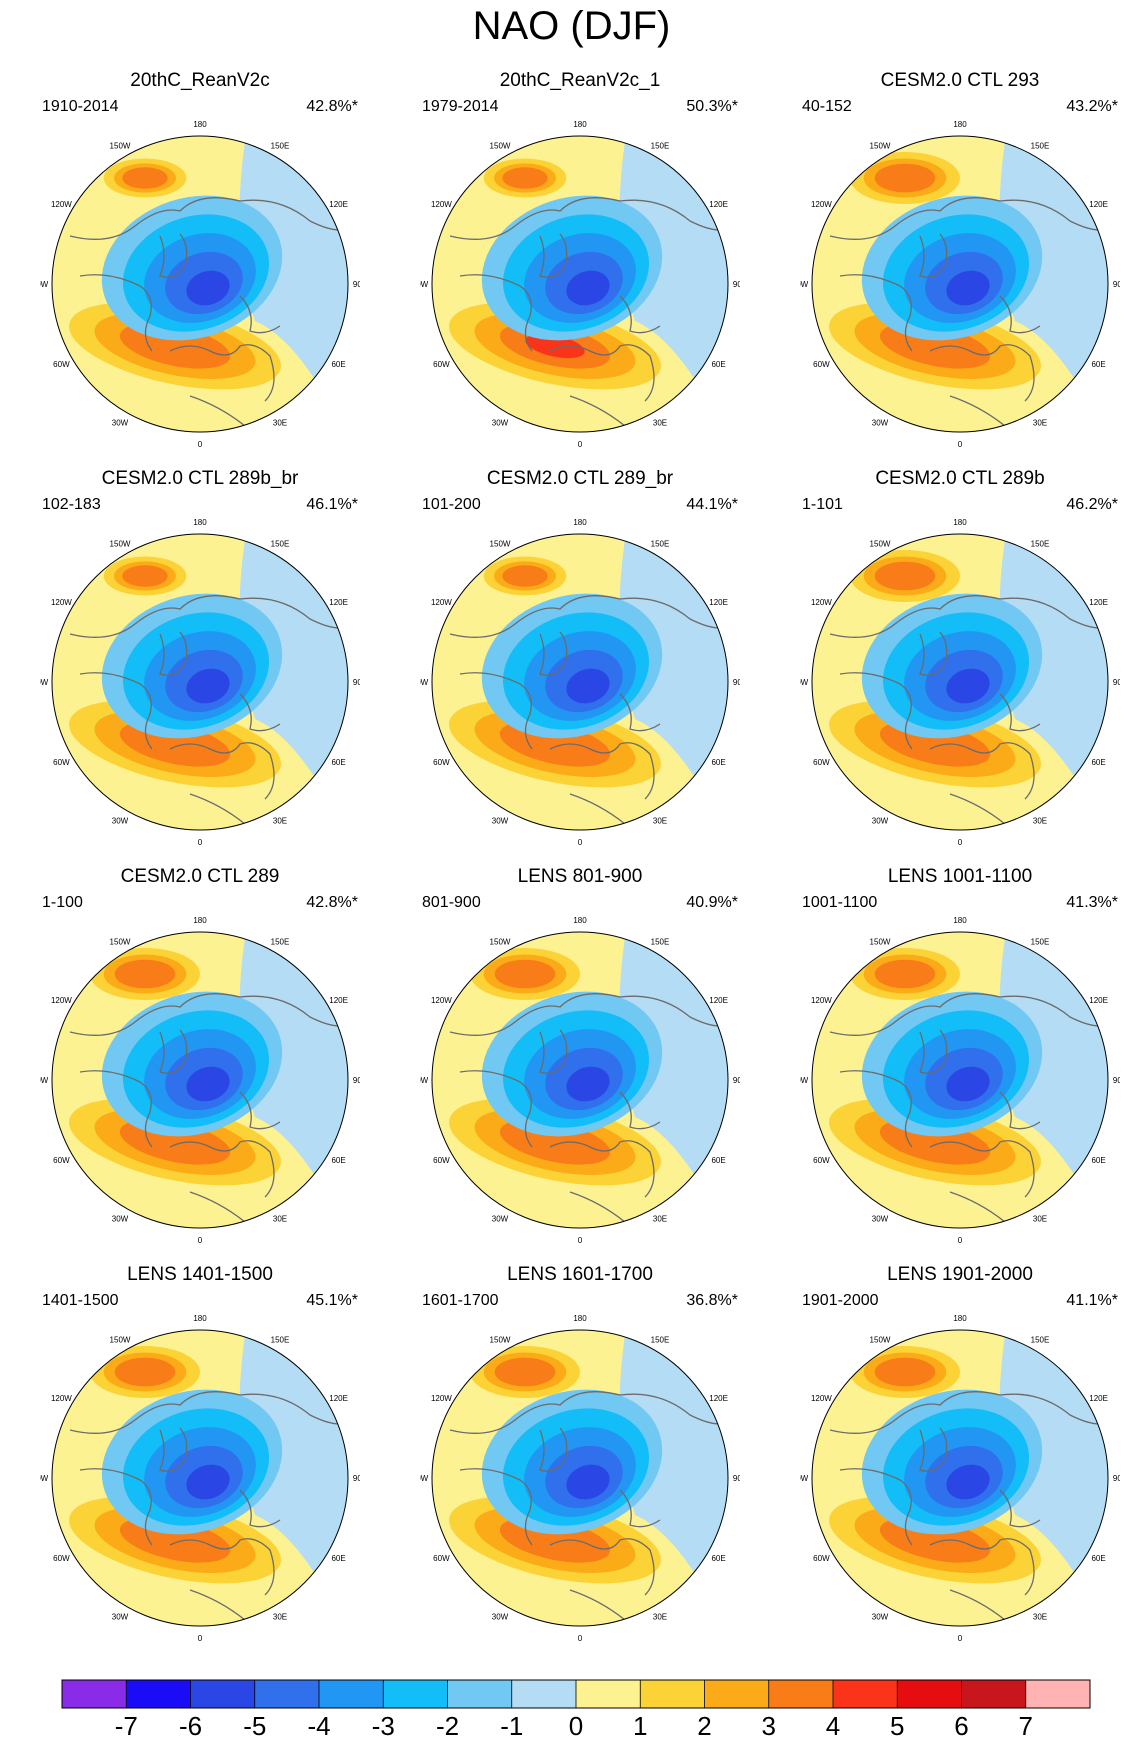 Image resolution: width=1143 pixels, height=1738 pixels. I want to click on colorbar-label: -3, so click(383, 1724).